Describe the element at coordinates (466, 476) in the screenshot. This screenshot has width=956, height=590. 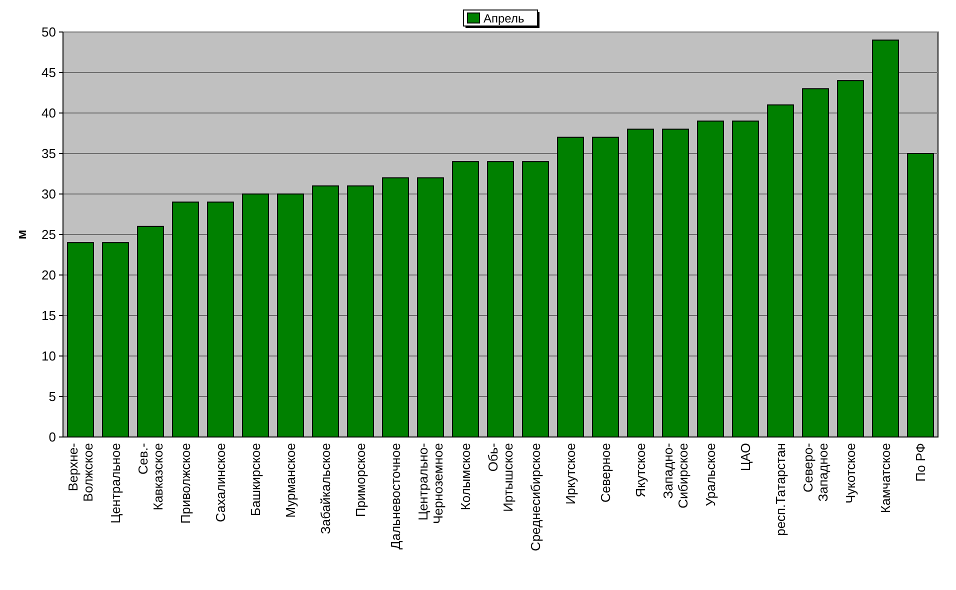
I see `x-tick-label: Колымское` at that location.